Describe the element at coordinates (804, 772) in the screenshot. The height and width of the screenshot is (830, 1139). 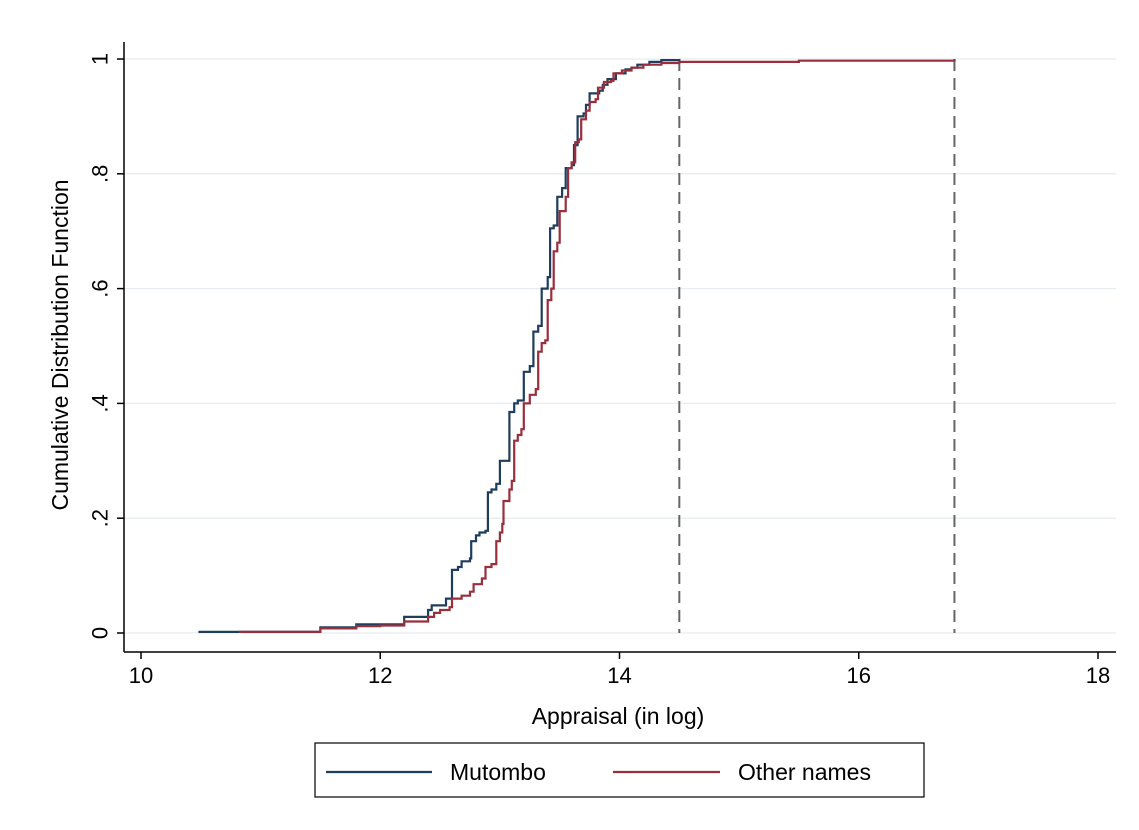
I see `legend-label-other-names: Other names` at that location.